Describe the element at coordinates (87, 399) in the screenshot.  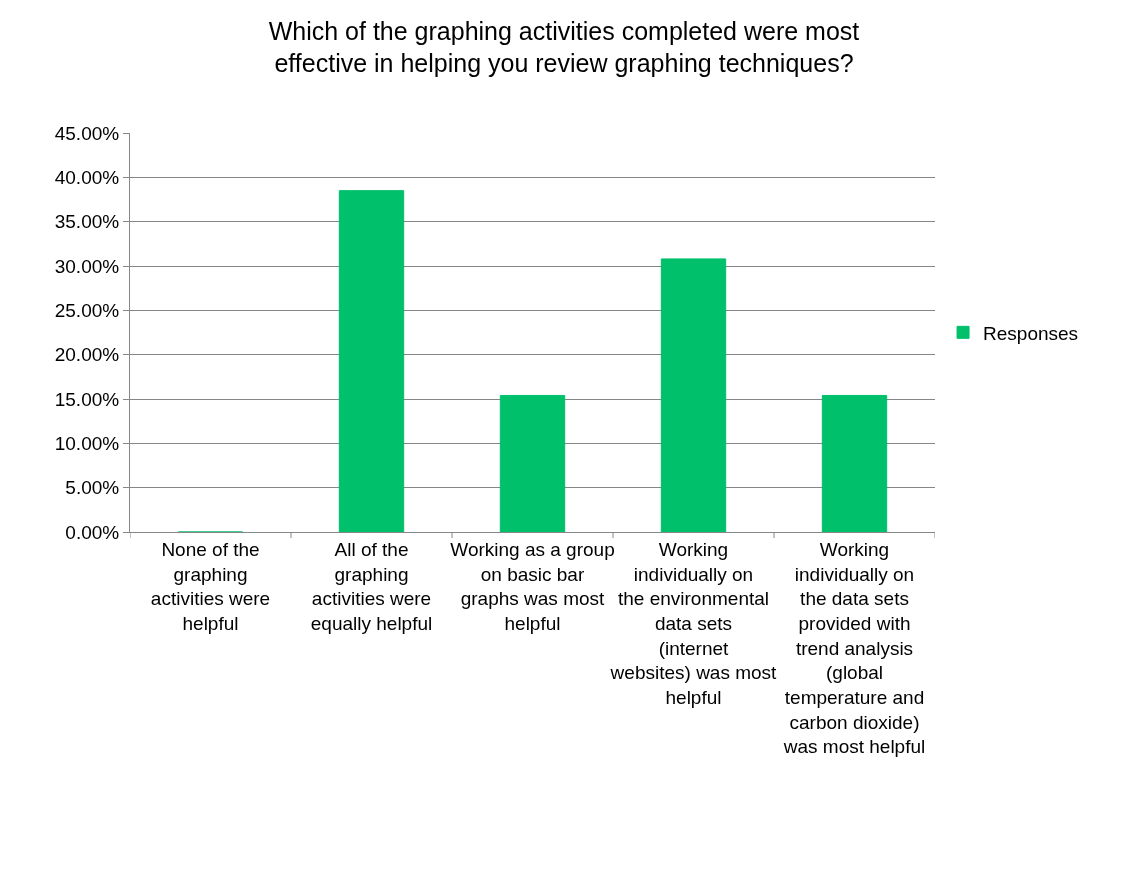
I see `y-tick-label: 15.00%` at that location.